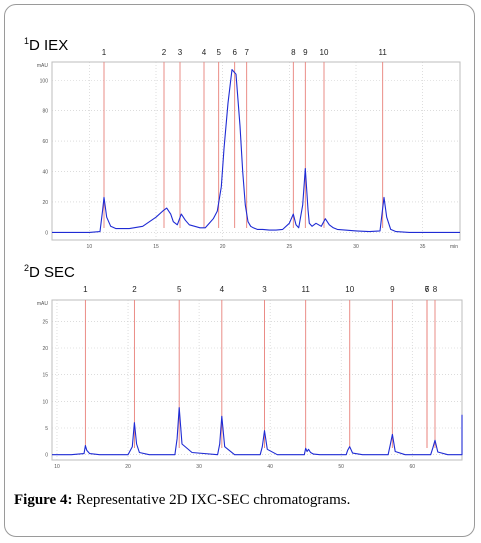 The image size is (481, 543). Describe the element at coordinates (204, 52) in the screenshot. I see `peak-label-iex-4: 4` at that location.